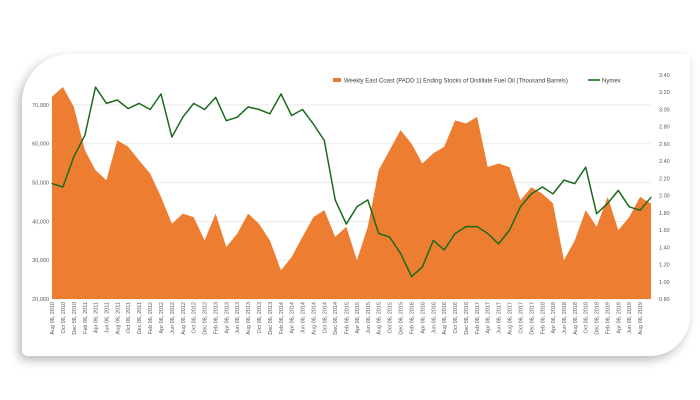  I want to click on x-tick-label: Aug 06, 2014, so click(314, 318).